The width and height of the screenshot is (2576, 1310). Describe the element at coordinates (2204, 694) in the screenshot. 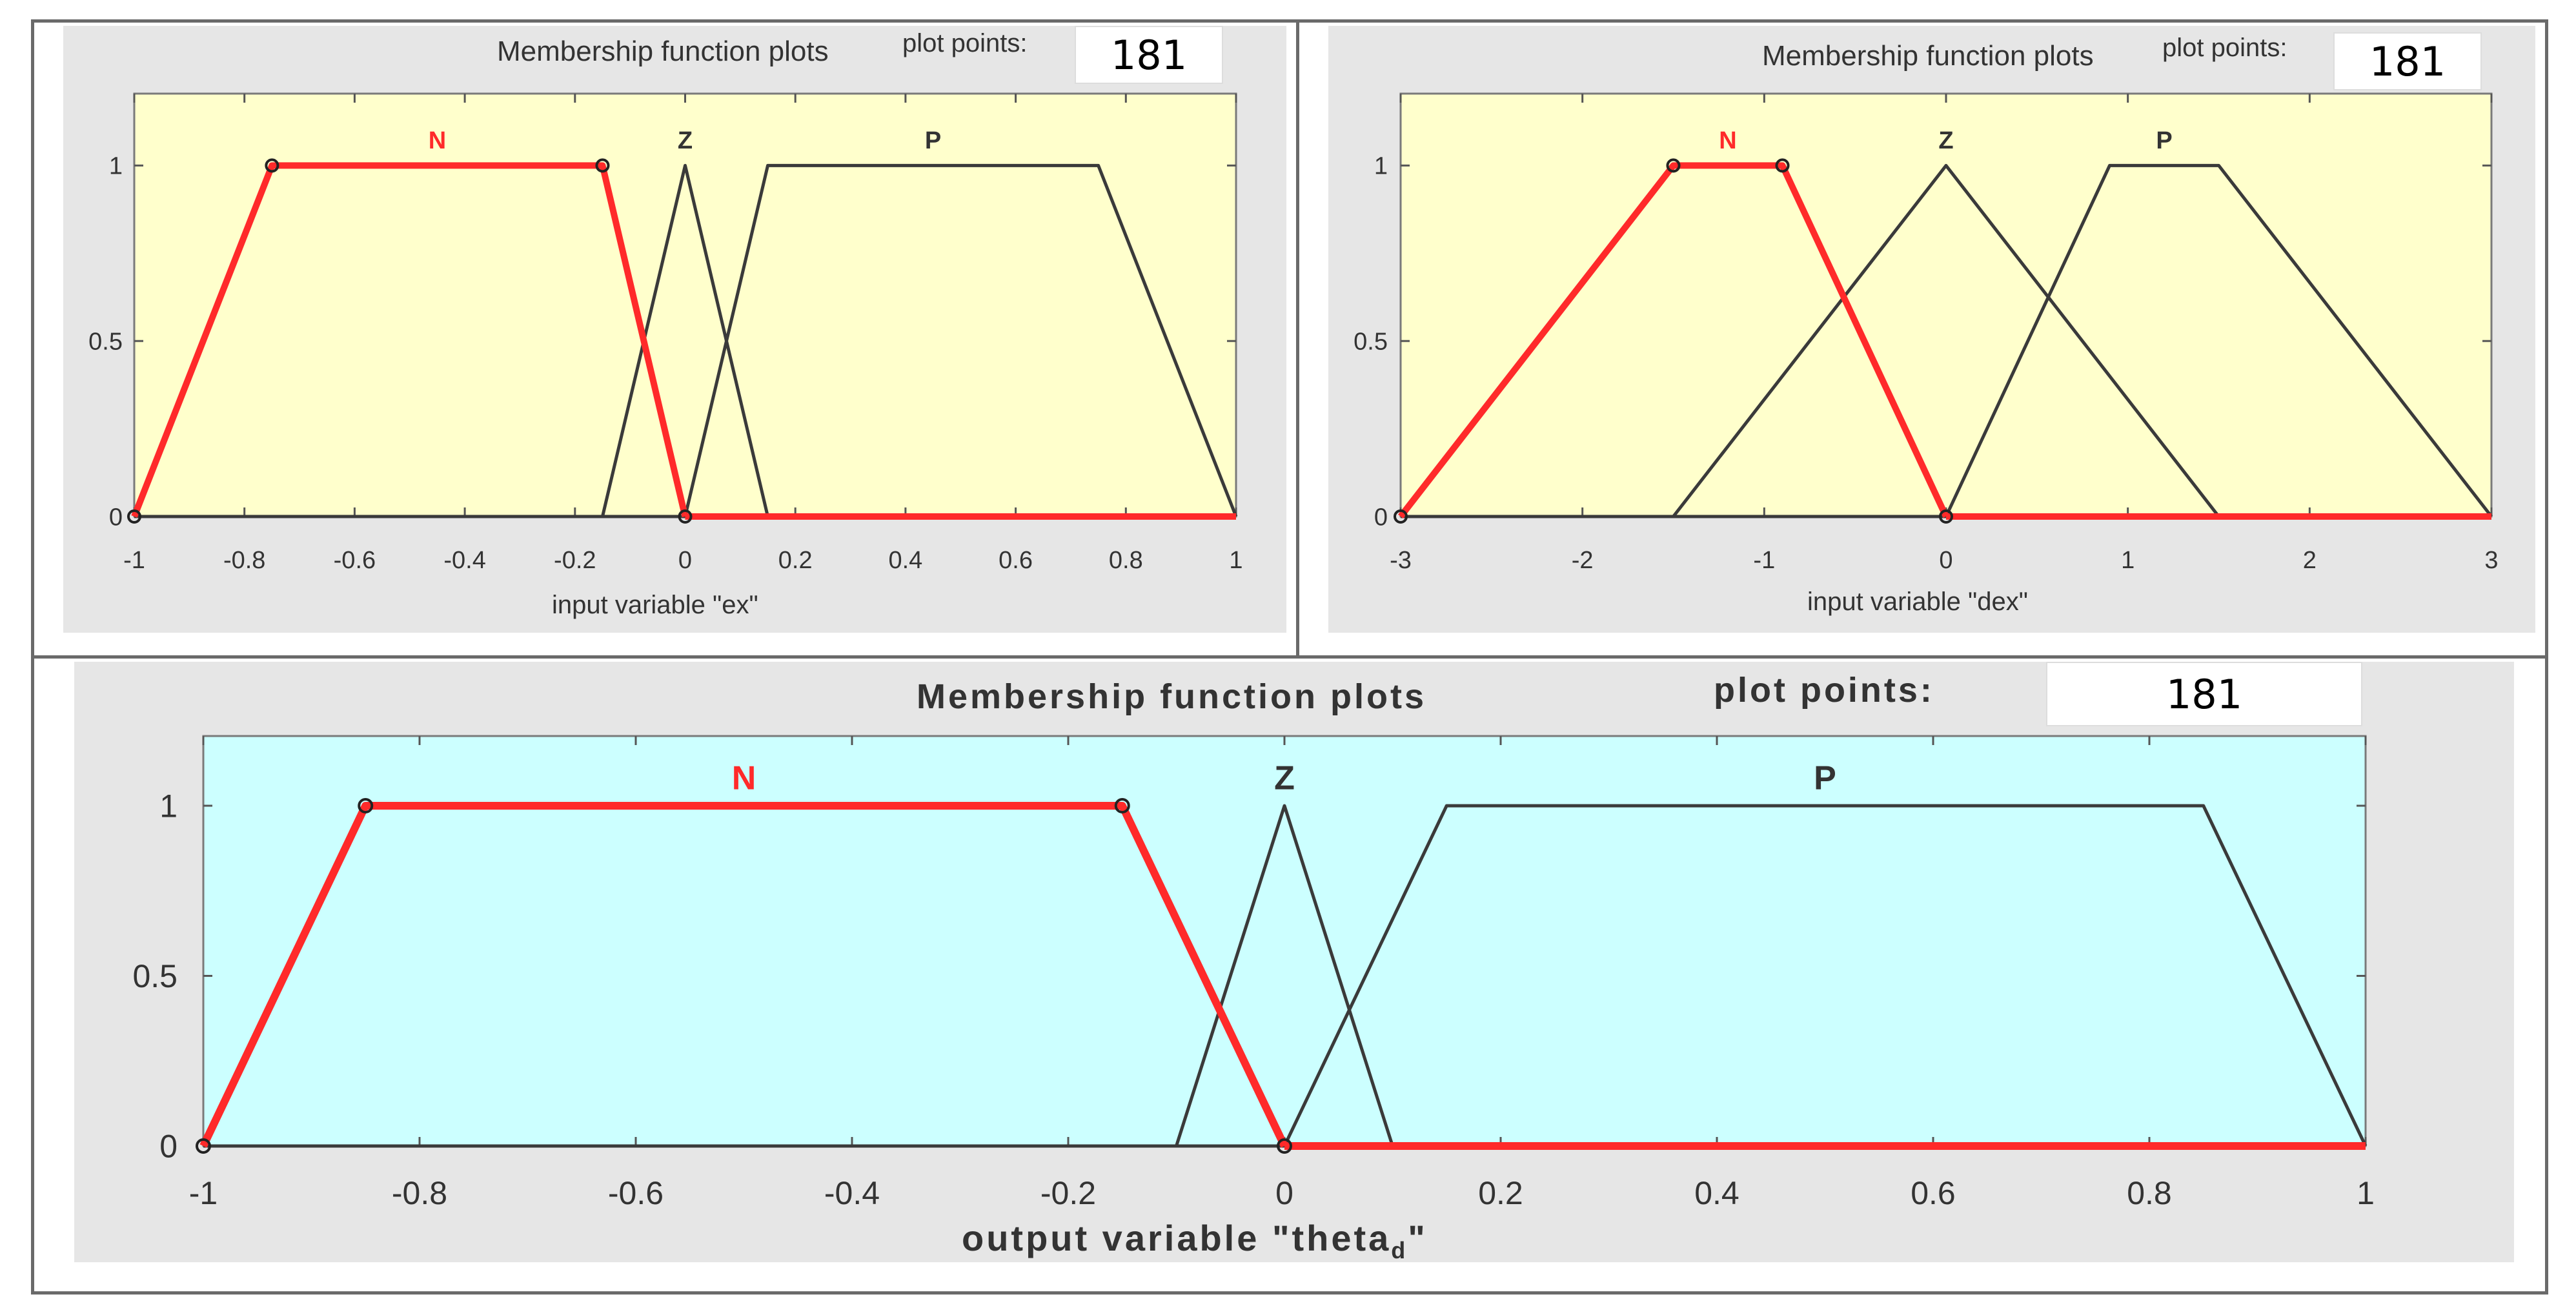

I see `plot-points-input-theta: 181` at that location.